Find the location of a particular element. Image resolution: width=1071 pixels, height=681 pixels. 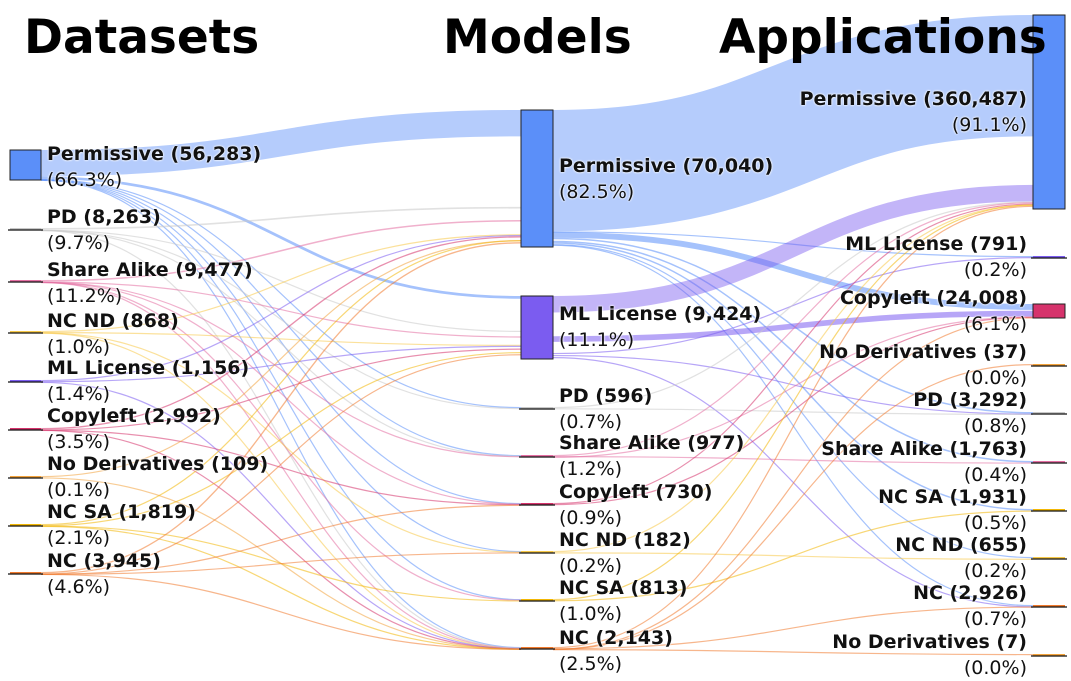

node-m-nc-sa is located at coordinates (537, 600).